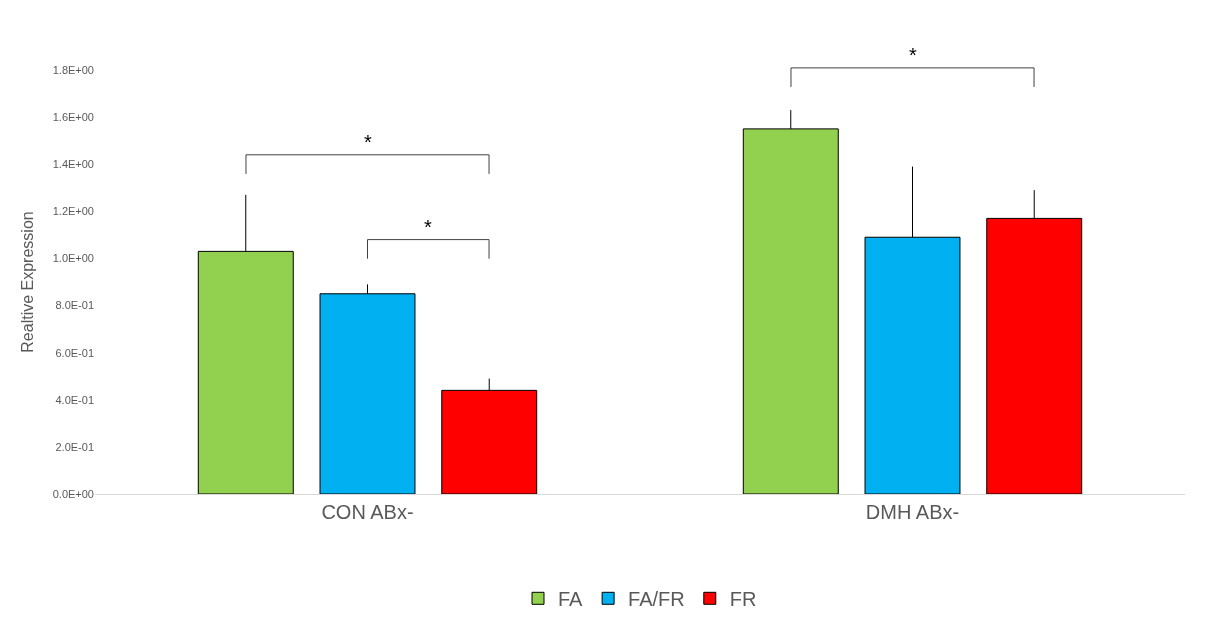  What do you see at coordinates (73, 116) in the screenshot?
I see `y-tick-label: 1.6E+00` at bounding box center [73, 116].